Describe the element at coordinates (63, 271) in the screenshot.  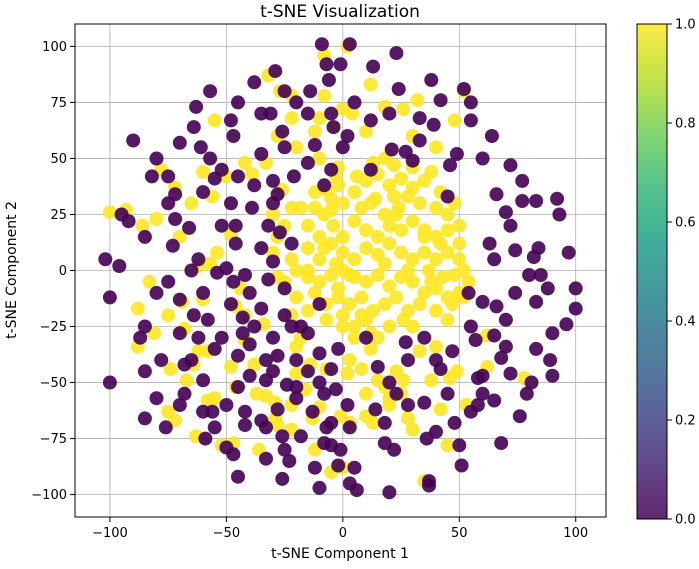
I see `y-tick-label: 0` at that location.